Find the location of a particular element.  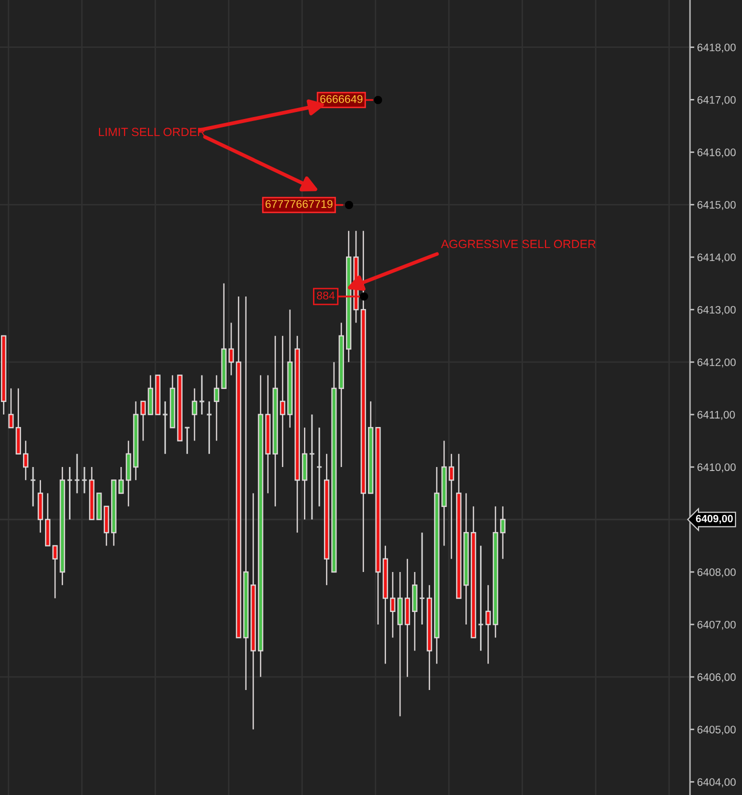

y-tick-label: 6414,00 is located at coordinates (716, 257).